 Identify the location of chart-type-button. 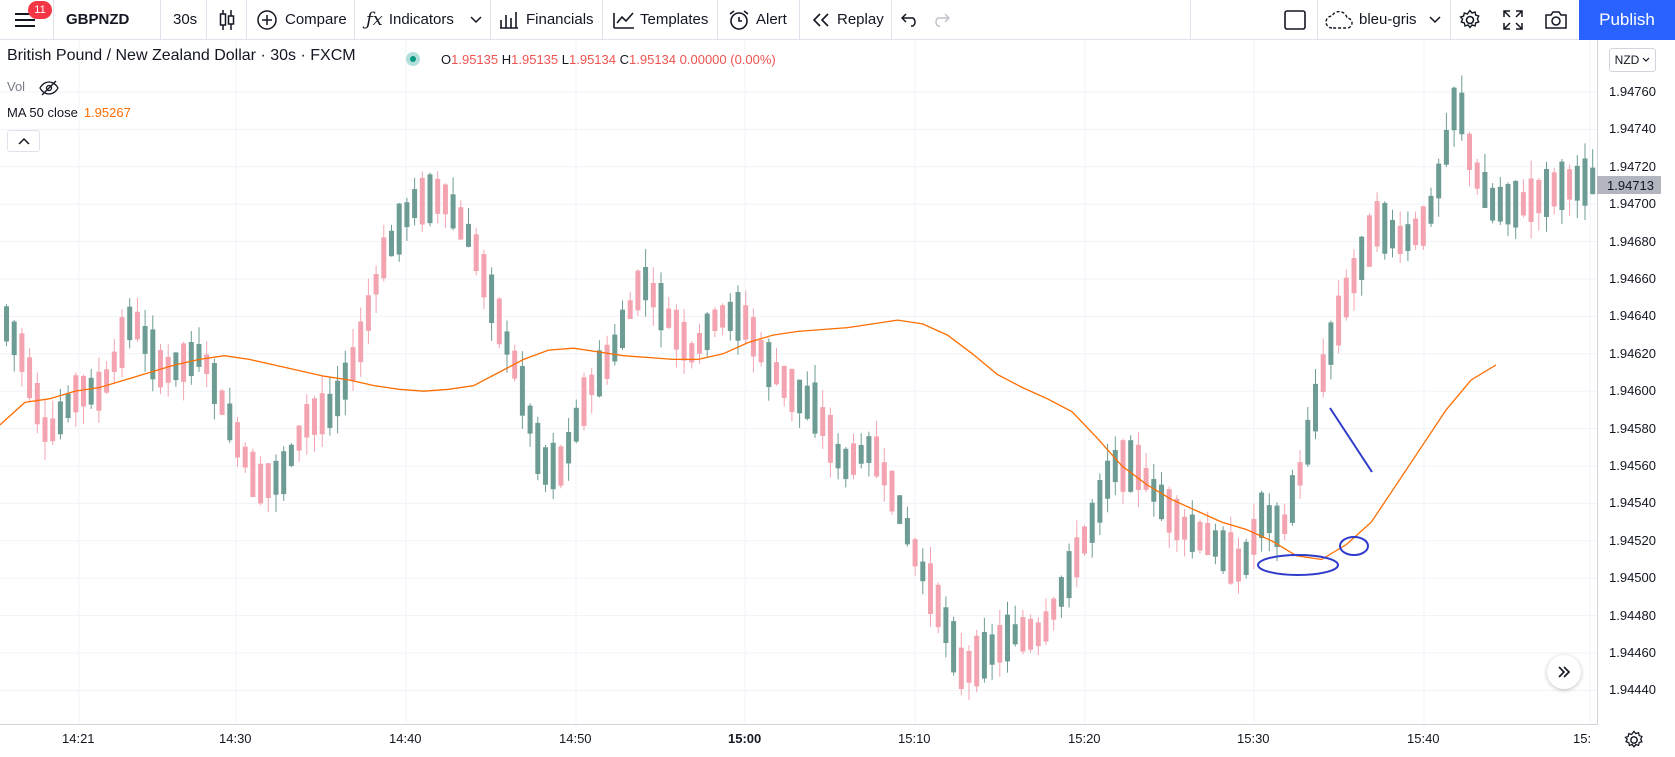
(227, 19).